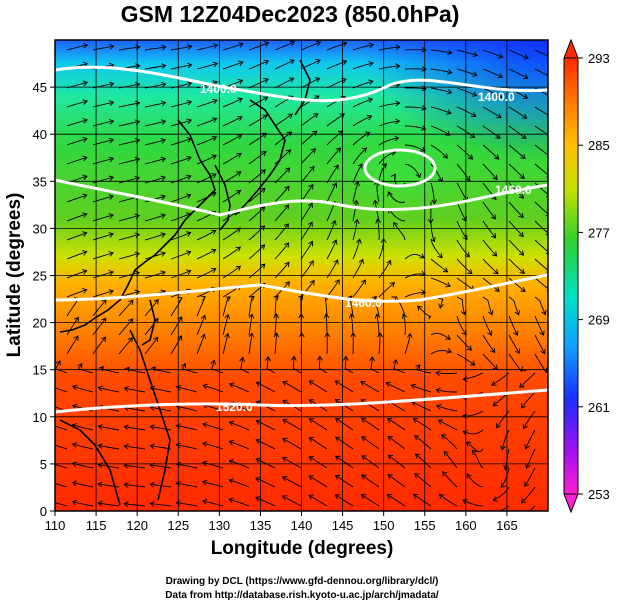  What do you see at coordinates (343, 525) in the screenshot?
I see `x-tick-label: 145` at bounding box center [343, 525].